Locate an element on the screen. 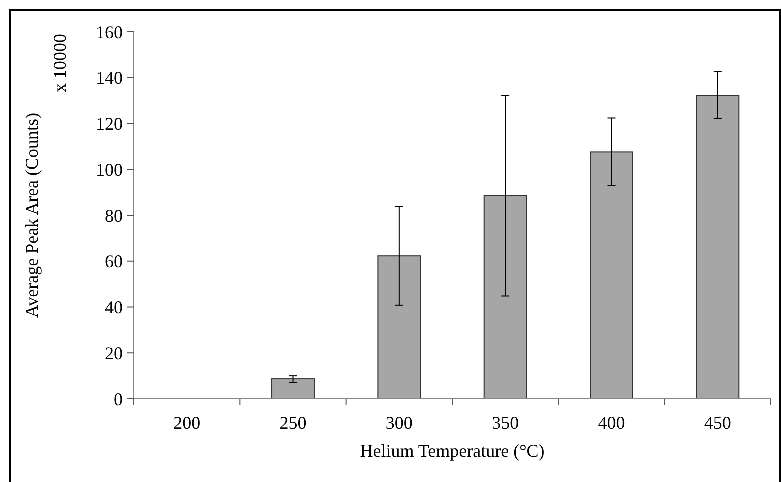 This screenshot has height=482, width=781. x-tick-label: 450 is located at coordinates (718, 423).